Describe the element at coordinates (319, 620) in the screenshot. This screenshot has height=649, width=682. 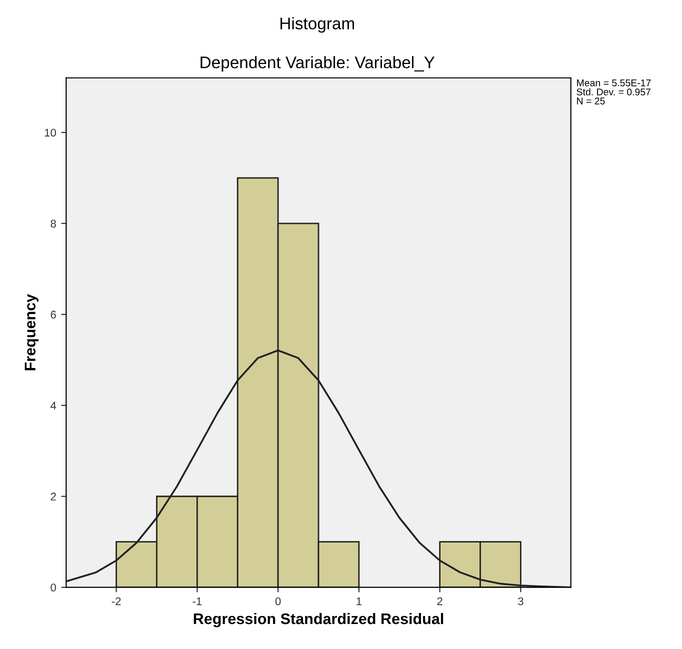
I see `x-axis-title: Regression Standardized Residual` at that location.